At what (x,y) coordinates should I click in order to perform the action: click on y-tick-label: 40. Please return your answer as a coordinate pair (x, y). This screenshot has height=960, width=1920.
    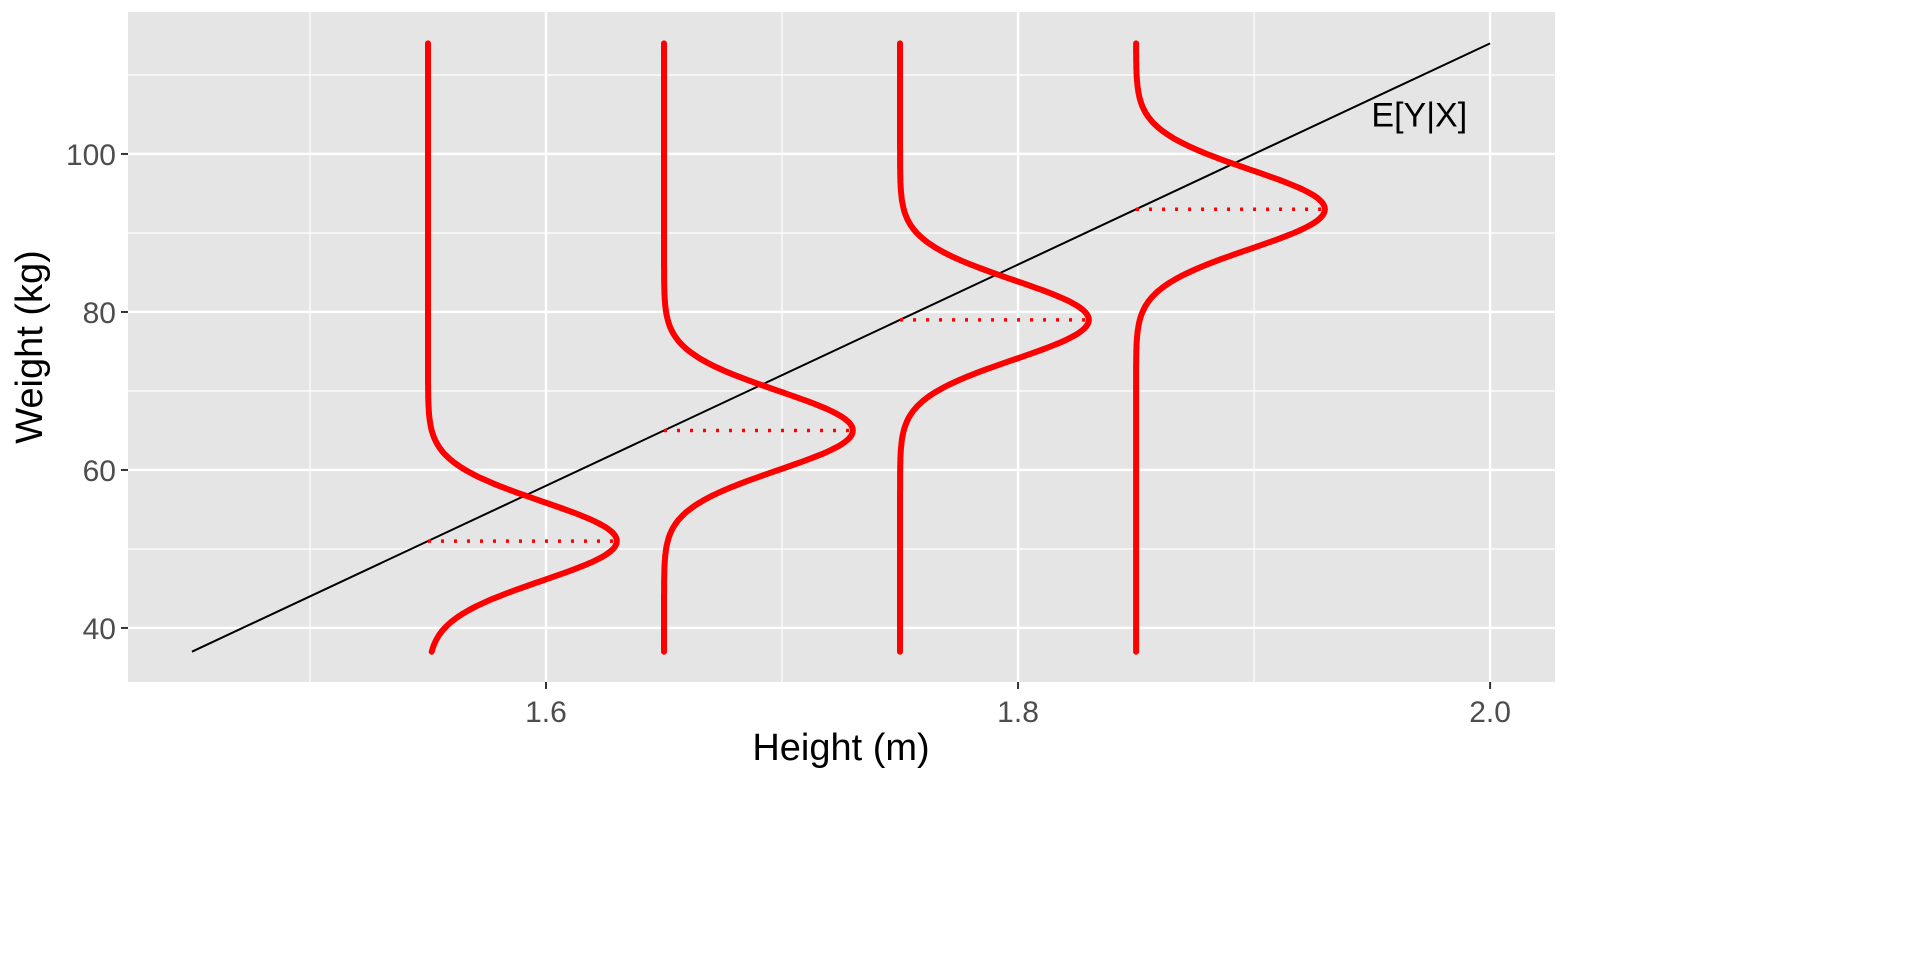
    Looking at the image, I should click on (99, 629).